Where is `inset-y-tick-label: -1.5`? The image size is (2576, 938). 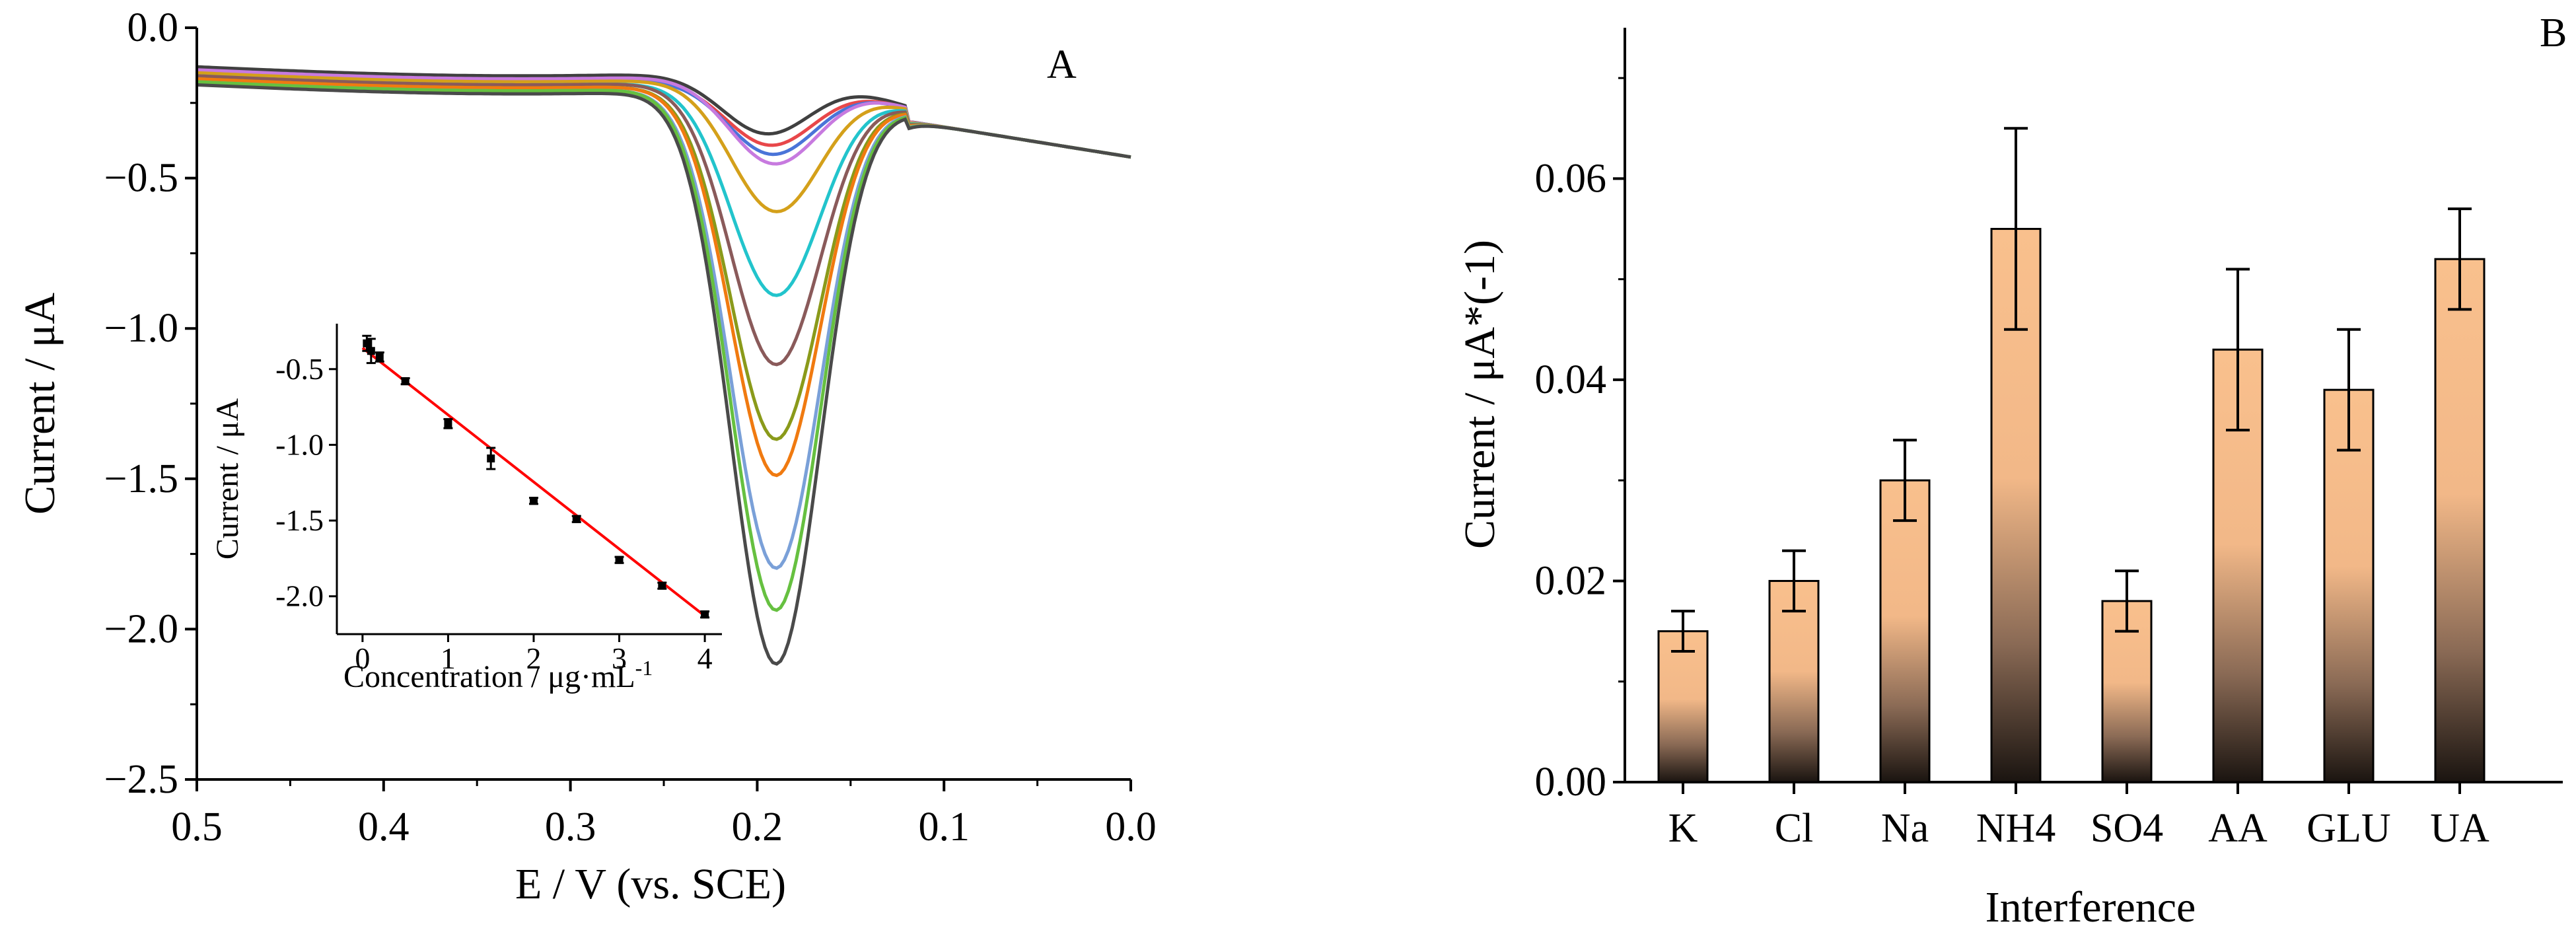
inset-y-tick-label: -1.5 is located at coordinates (299, 520).